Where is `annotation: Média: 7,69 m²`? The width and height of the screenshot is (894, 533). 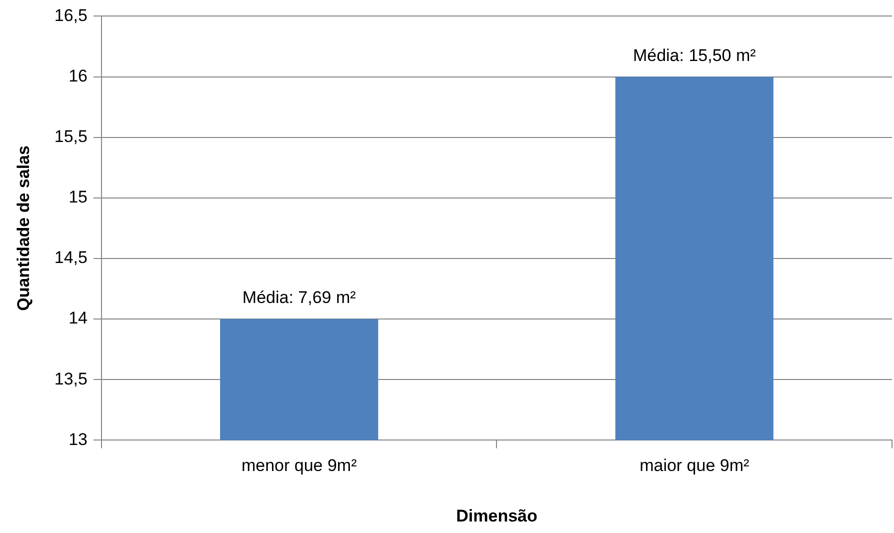 annotation: Média: 7,69 m² is located at coordinates (299, 298).